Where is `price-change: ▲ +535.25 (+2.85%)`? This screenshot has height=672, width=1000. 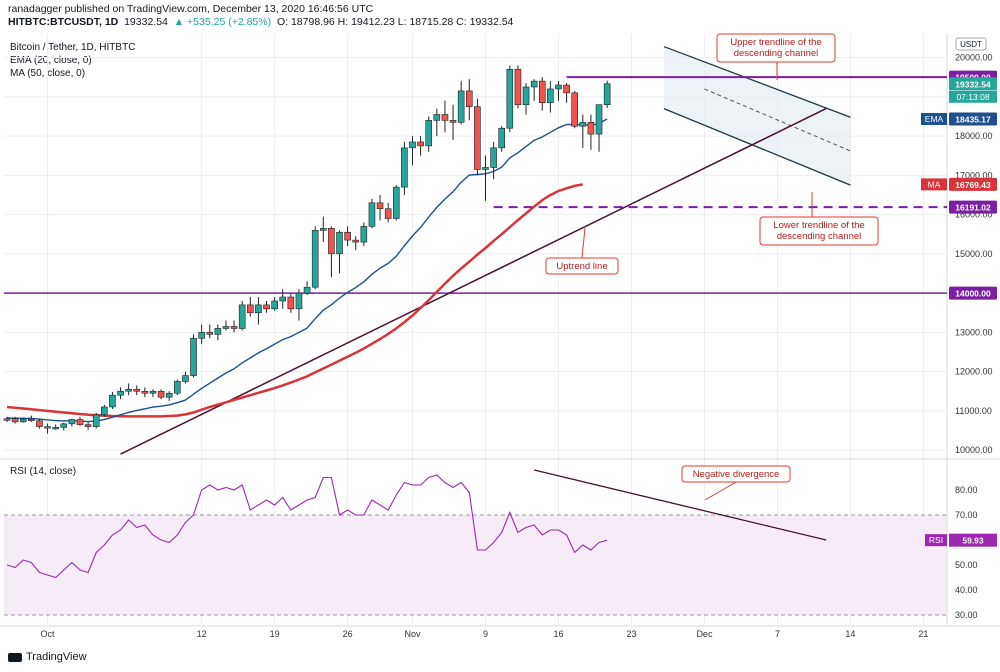
price-change: ▲ +535.25 (+2.85%) is located at coordinates (222, 22).